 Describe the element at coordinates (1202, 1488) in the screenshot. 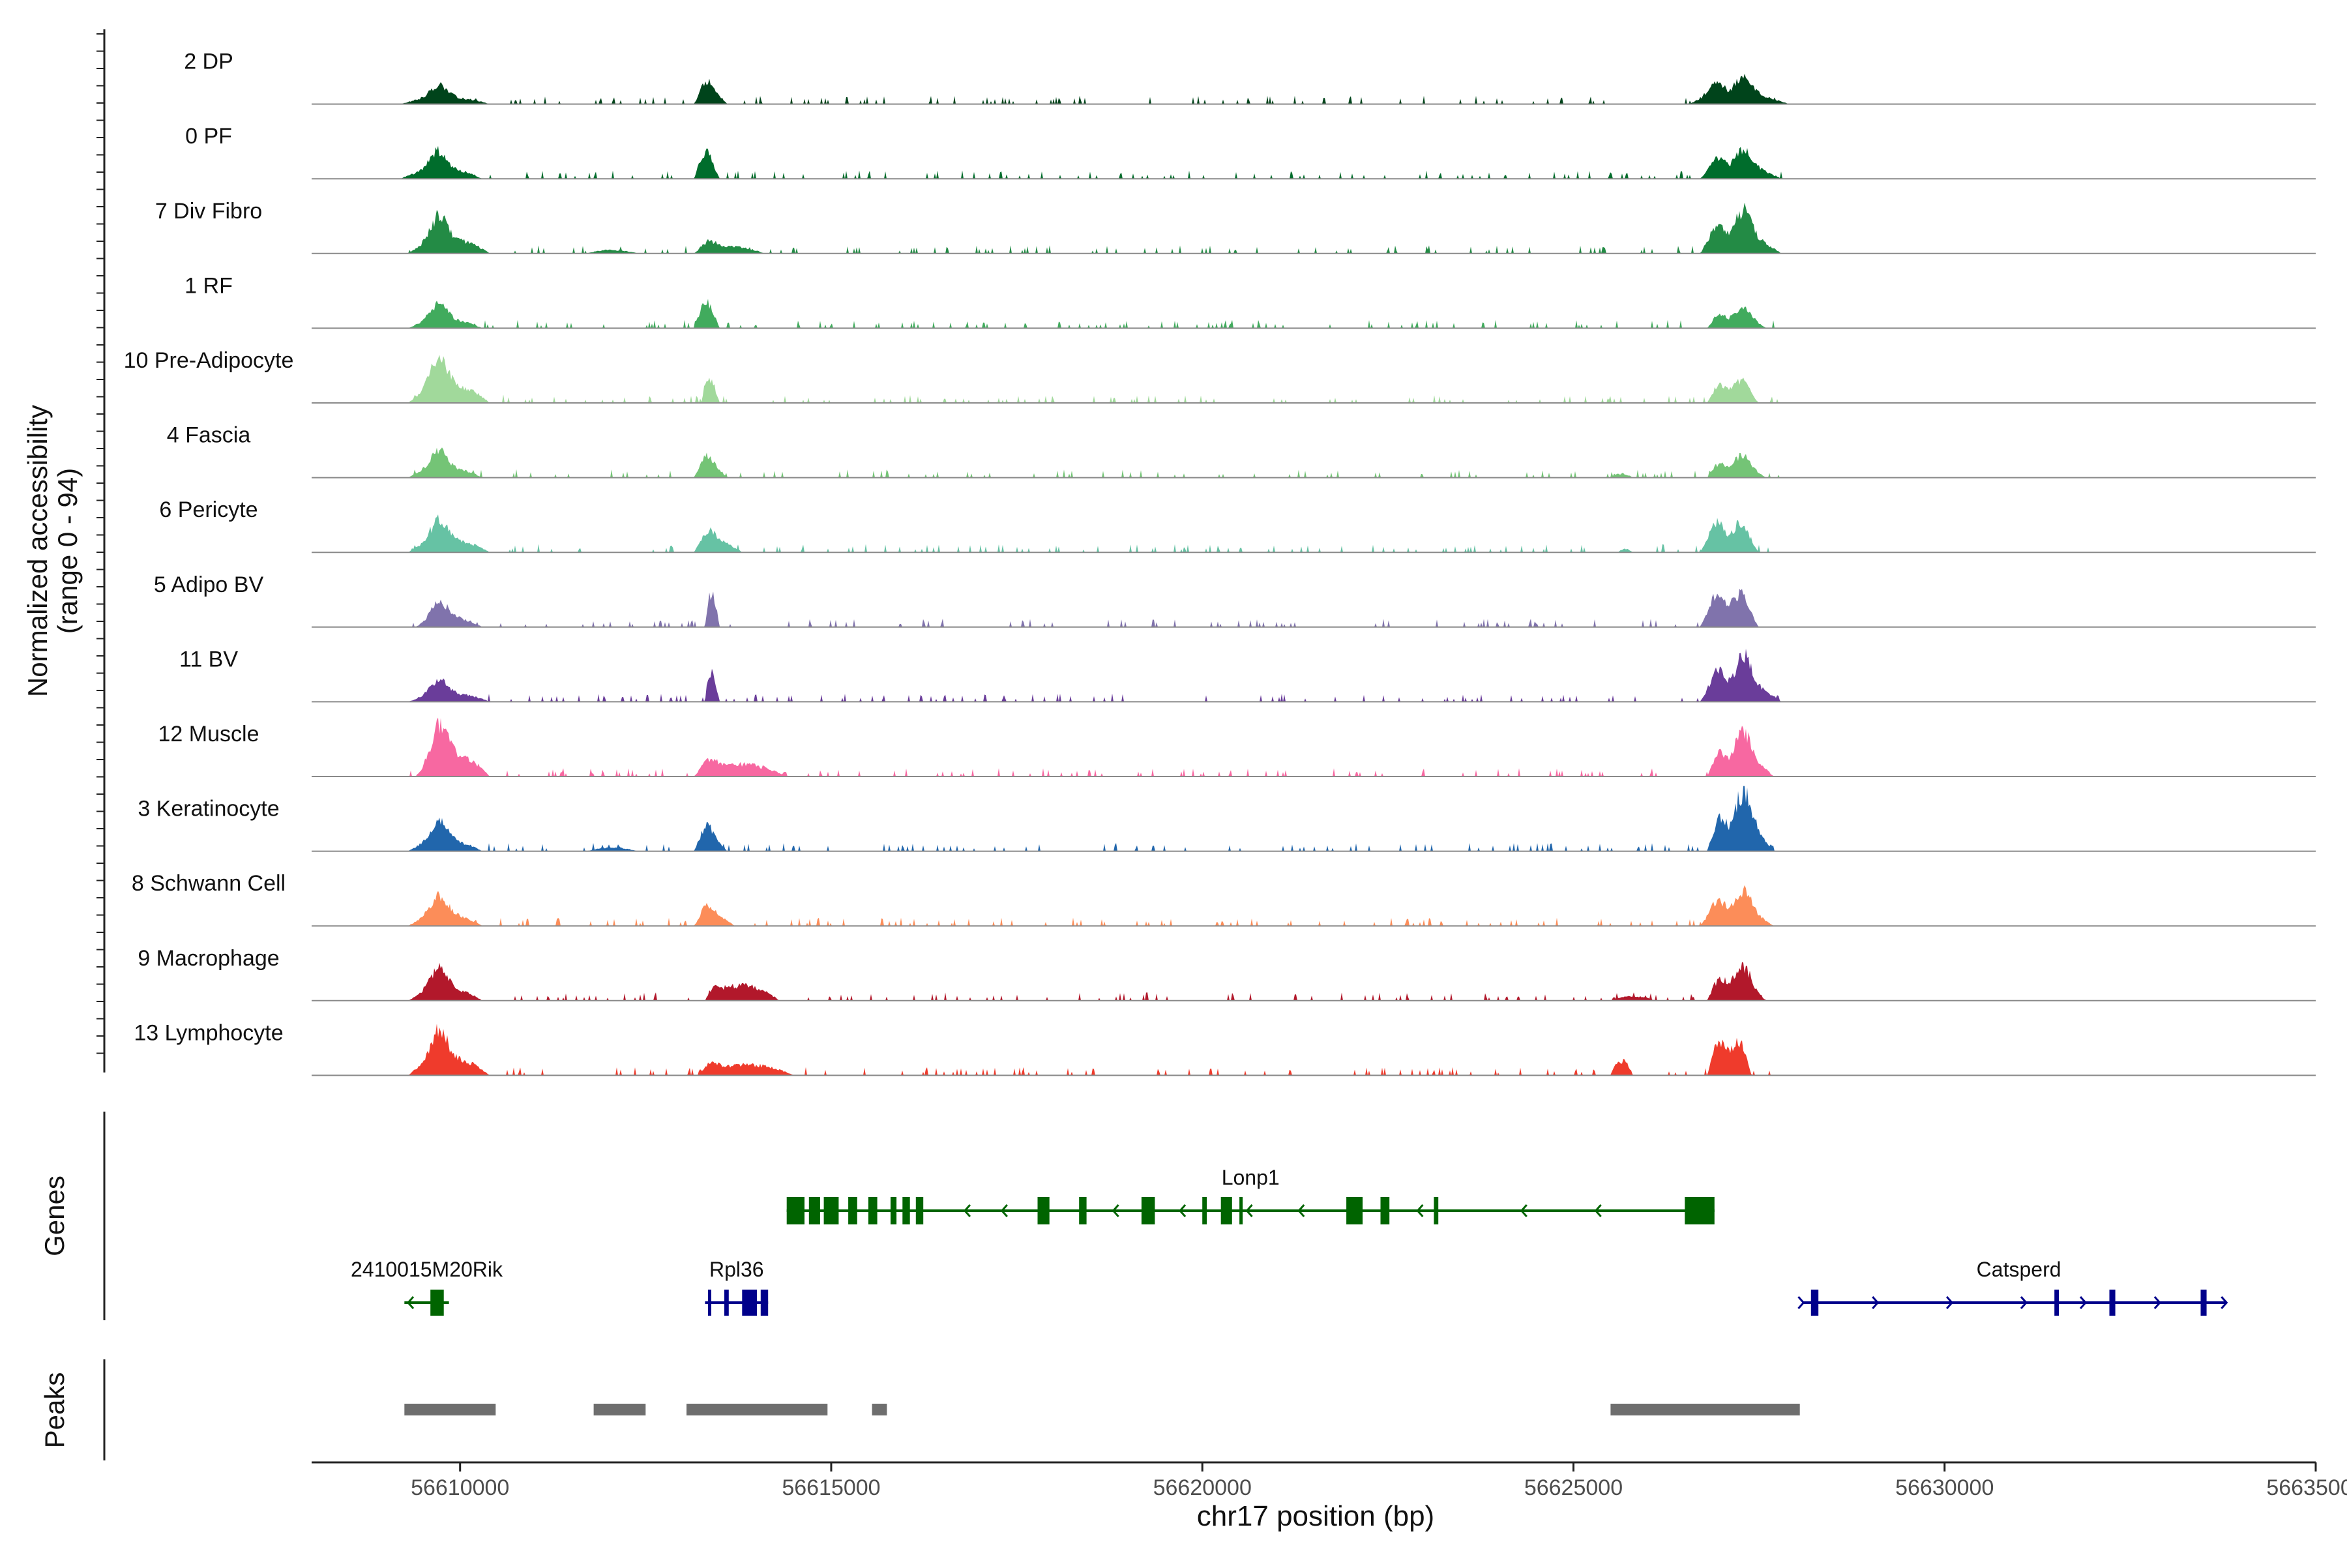

I see `x-tick-label: 56620000` at that location.